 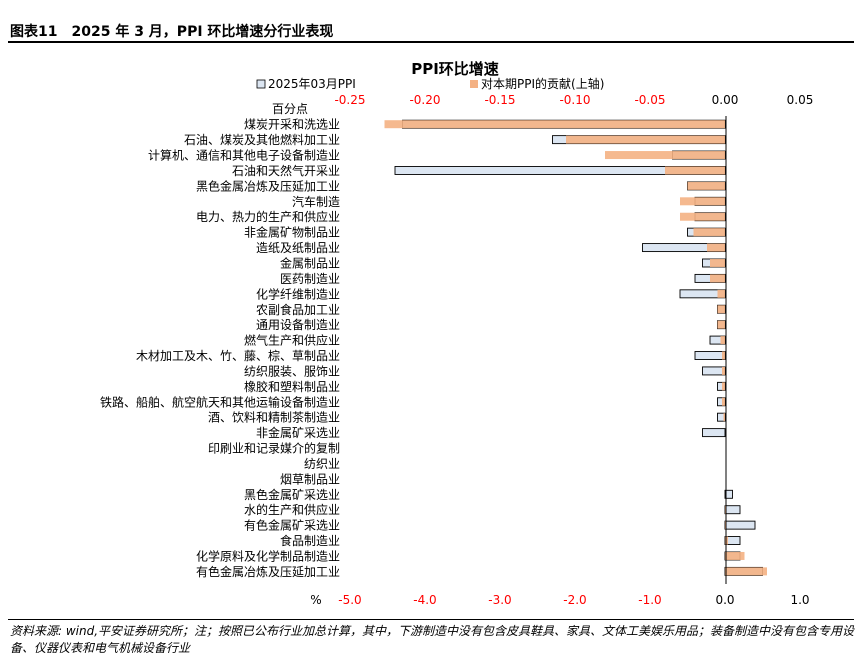 What do you see at coordinates (298, 432) in the screenshot?
I see `category-label: 非金属矿采选业` at bounding box center [298, 432].